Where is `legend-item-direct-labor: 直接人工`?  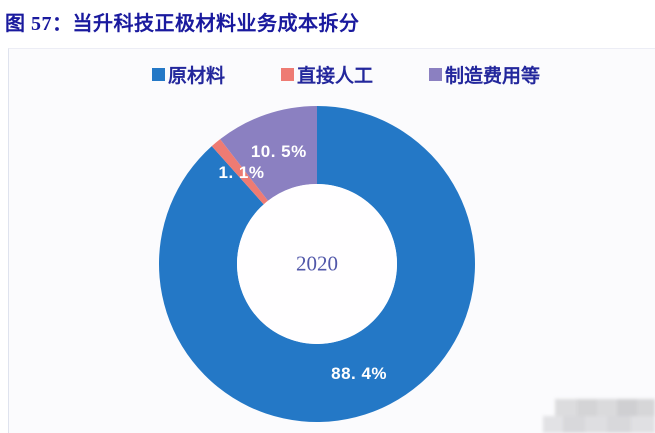
legend-item-direct-labor: 直接人工 is located at coordinates (326, 74).